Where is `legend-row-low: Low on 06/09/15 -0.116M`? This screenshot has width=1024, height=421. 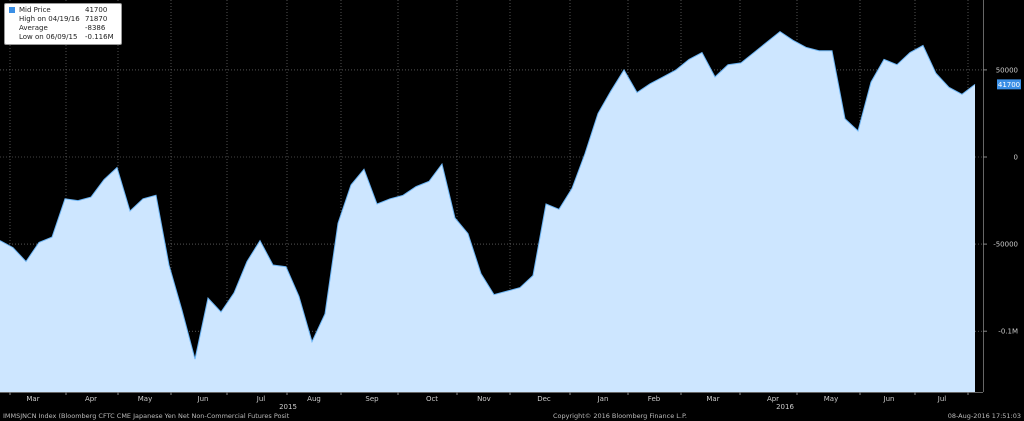 legend-row-low: Low on 06/09/15 -0.116M is located at coordinates (63, 37).